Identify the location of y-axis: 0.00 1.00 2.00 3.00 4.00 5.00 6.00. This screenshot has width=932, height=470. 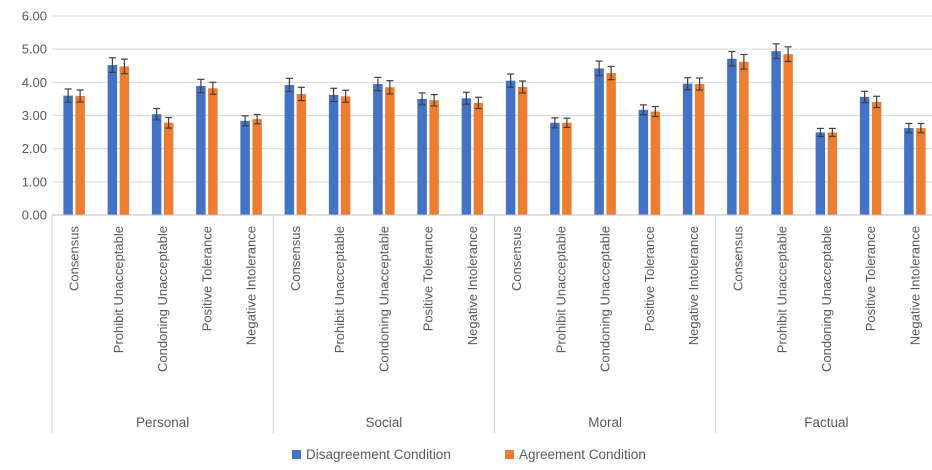
(34, 116).